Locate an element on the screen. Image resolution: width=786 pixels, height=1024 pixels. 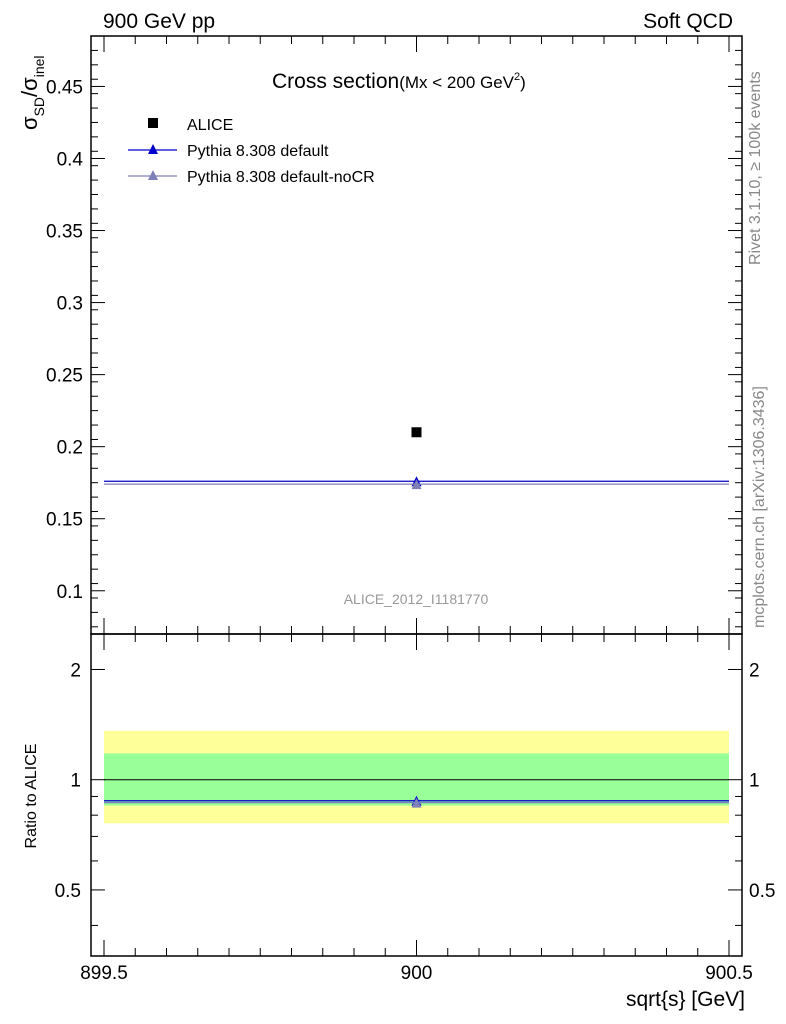
mc-marker-nocr is located at coordinates (416, 484).